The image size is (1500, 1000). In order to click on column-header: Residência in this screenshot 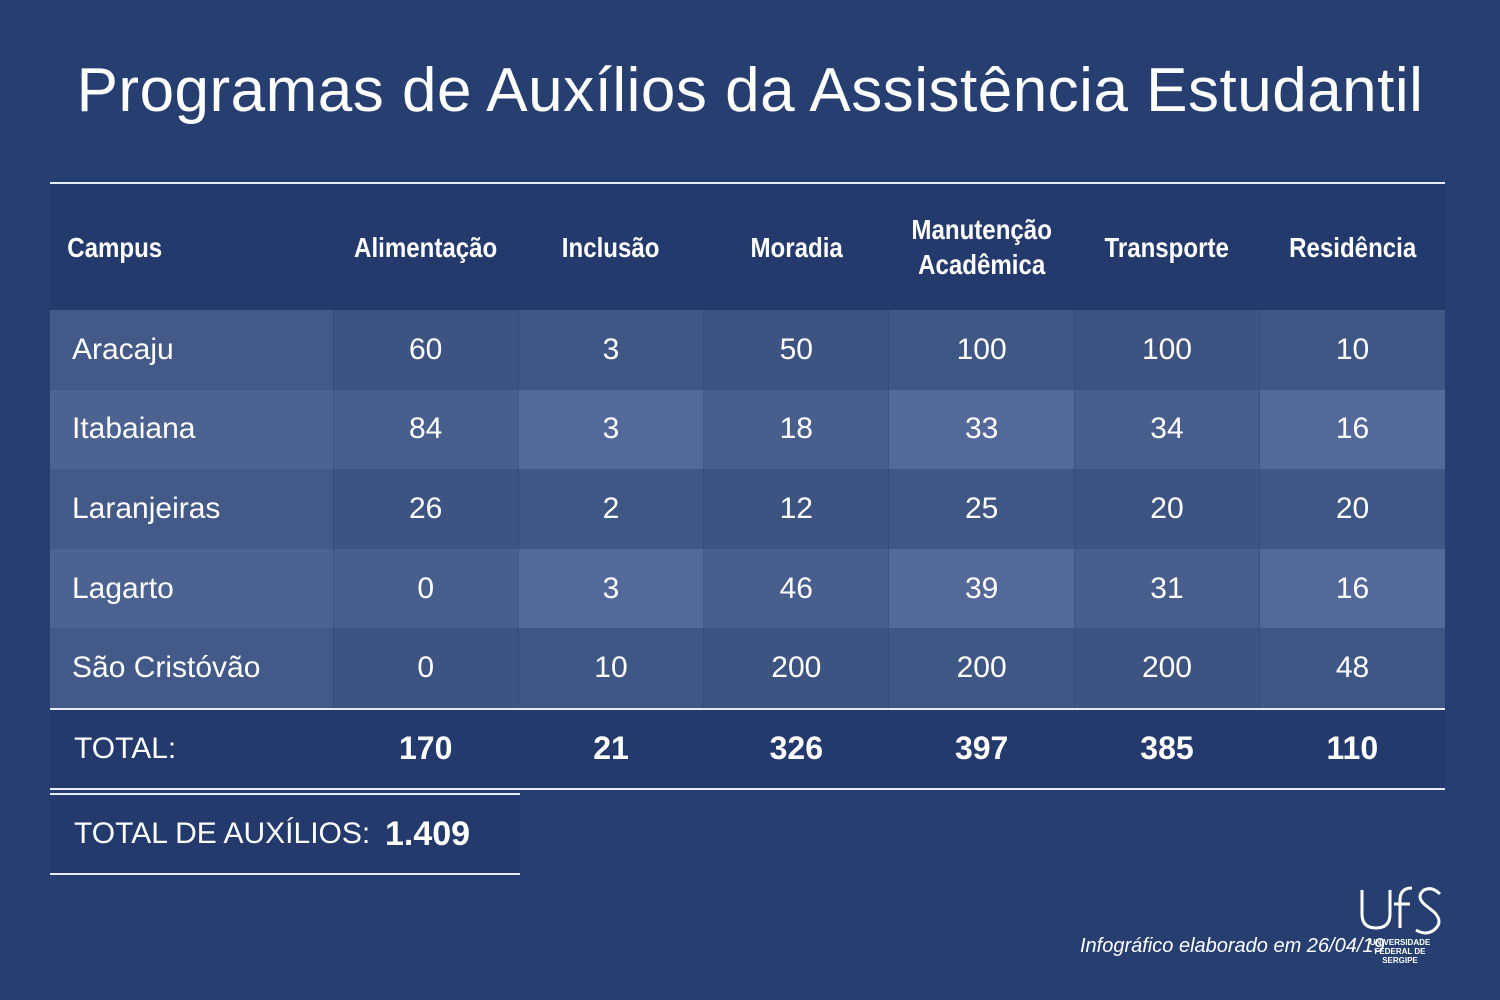, I will do `click(1352, 247)`.